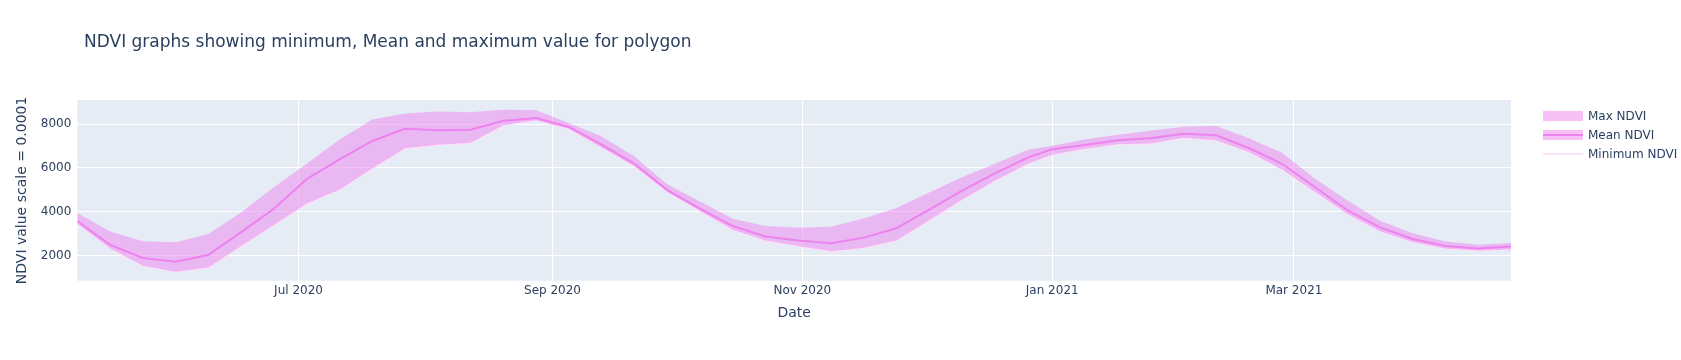  Describe the element at coordinates (388, 41) in the screenshot. I see `chart-title: NDVI graphs showing minimum, Mean and maximum value for polygon` at that location.